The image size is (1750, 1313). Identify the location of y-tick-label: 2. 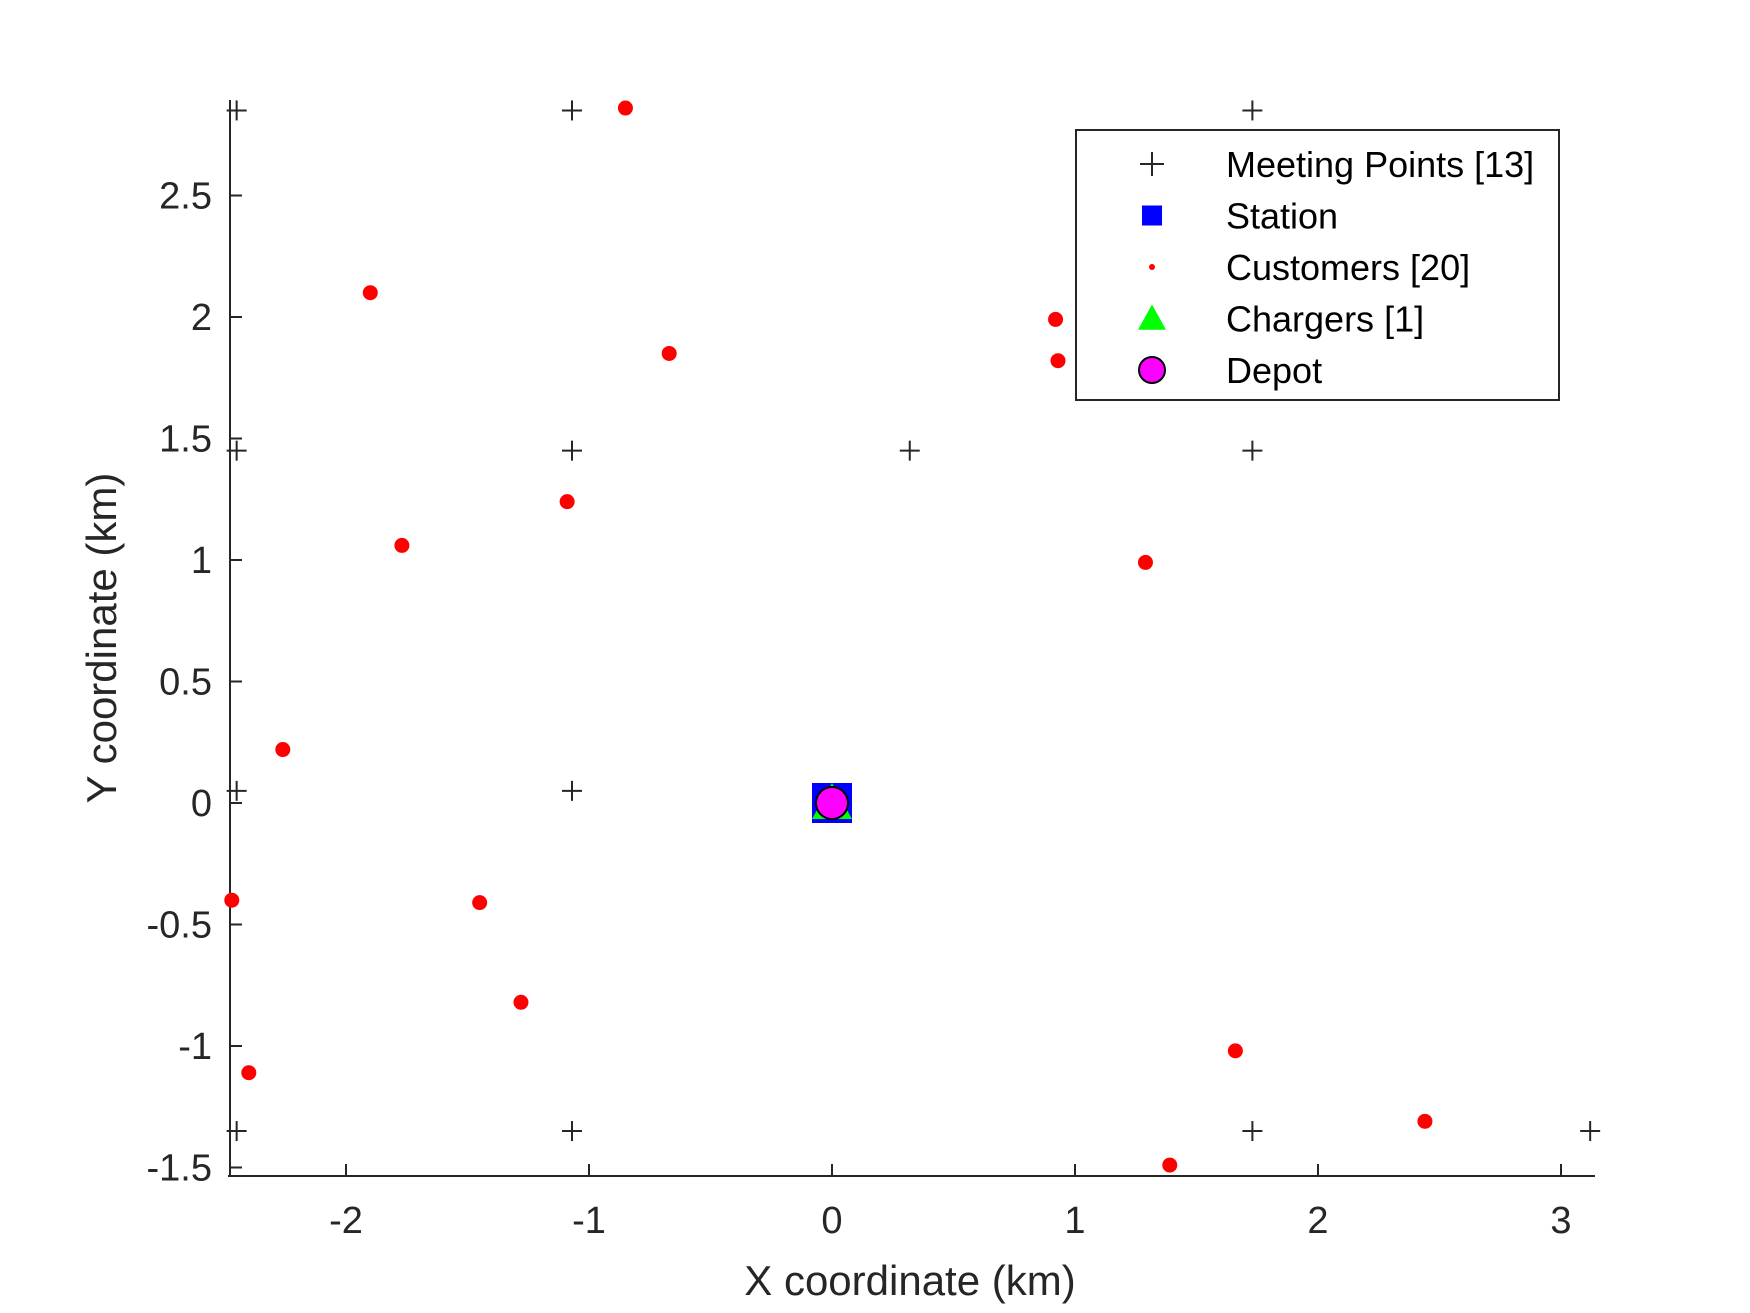
(201, 318).